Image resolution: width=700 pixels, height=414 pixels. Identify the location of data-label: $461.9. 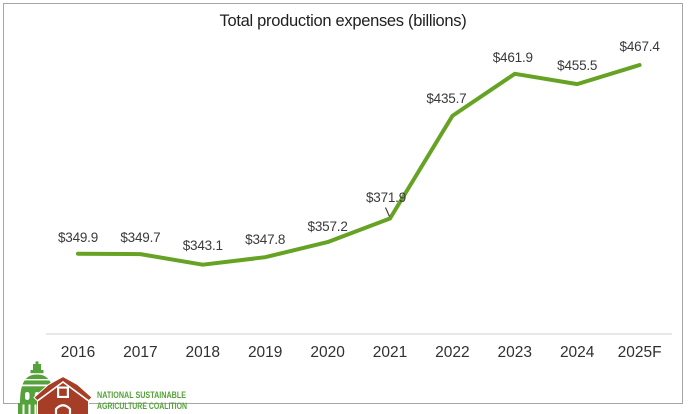
(512, 57).